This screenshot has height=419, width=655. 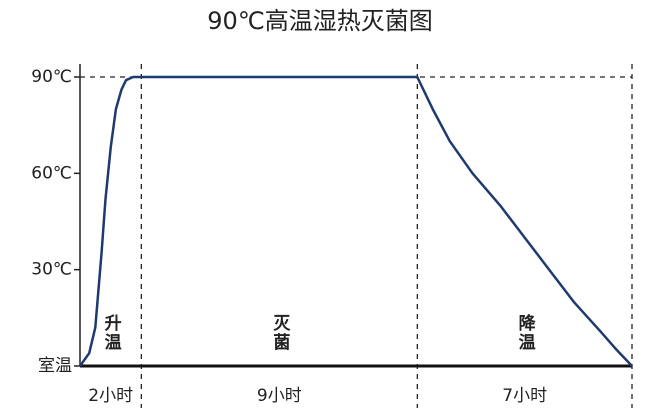 I want to click on y-tick-label: 60℃, so click(x=51, y=173).